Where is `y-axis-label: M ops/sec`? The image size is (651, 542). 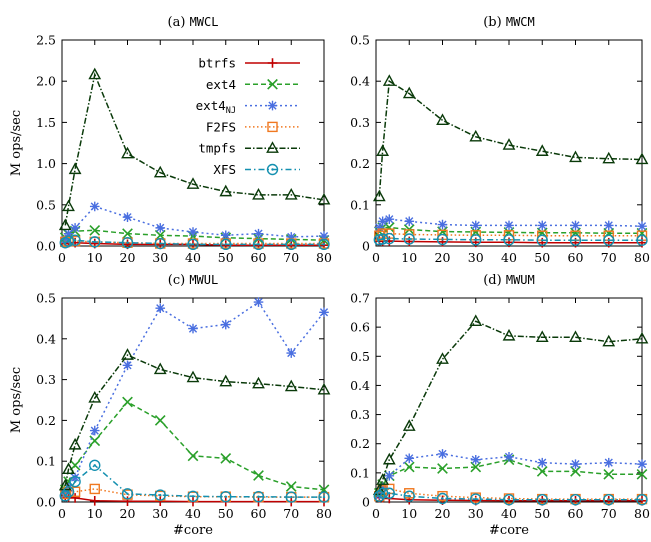 y-axis-label: M ops/sec is located at coordinates (16, 400).